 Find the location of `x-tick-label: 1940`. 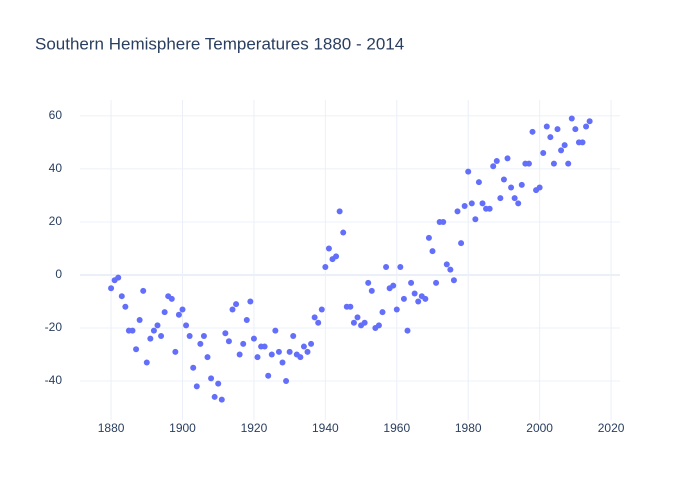

x-tick-label: 1940 is located at coordinates (325, 428).